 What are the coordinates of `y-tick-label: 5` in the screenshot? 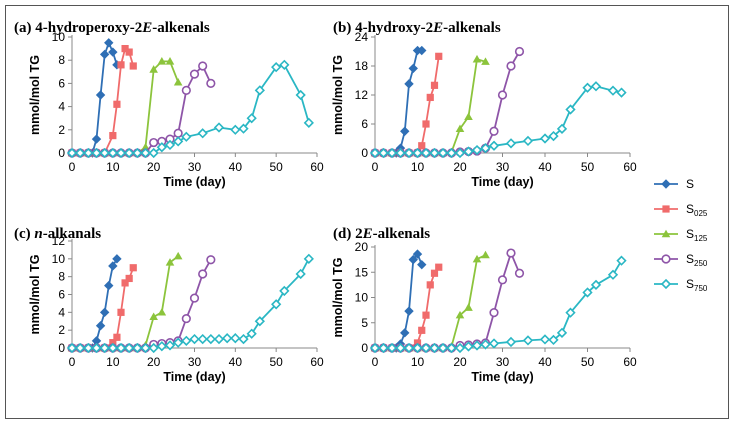 It's located at (364, 323).